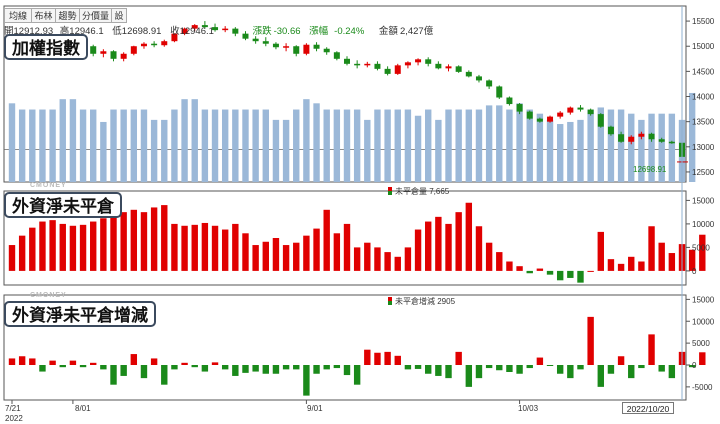 Image resolution: width=720 pixels, height=424 pixels. I want to click on y-tick-label: 15000, so click(703, 299).